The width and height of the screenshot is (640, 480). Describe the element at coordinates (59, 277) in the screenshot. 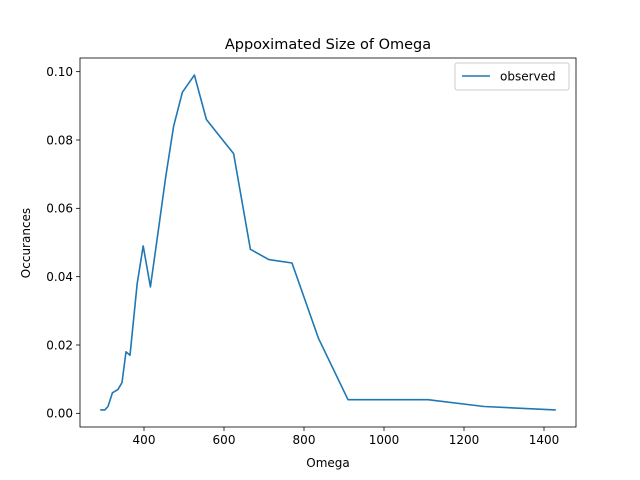

I see `y-tick-label: 0.04` at that location.